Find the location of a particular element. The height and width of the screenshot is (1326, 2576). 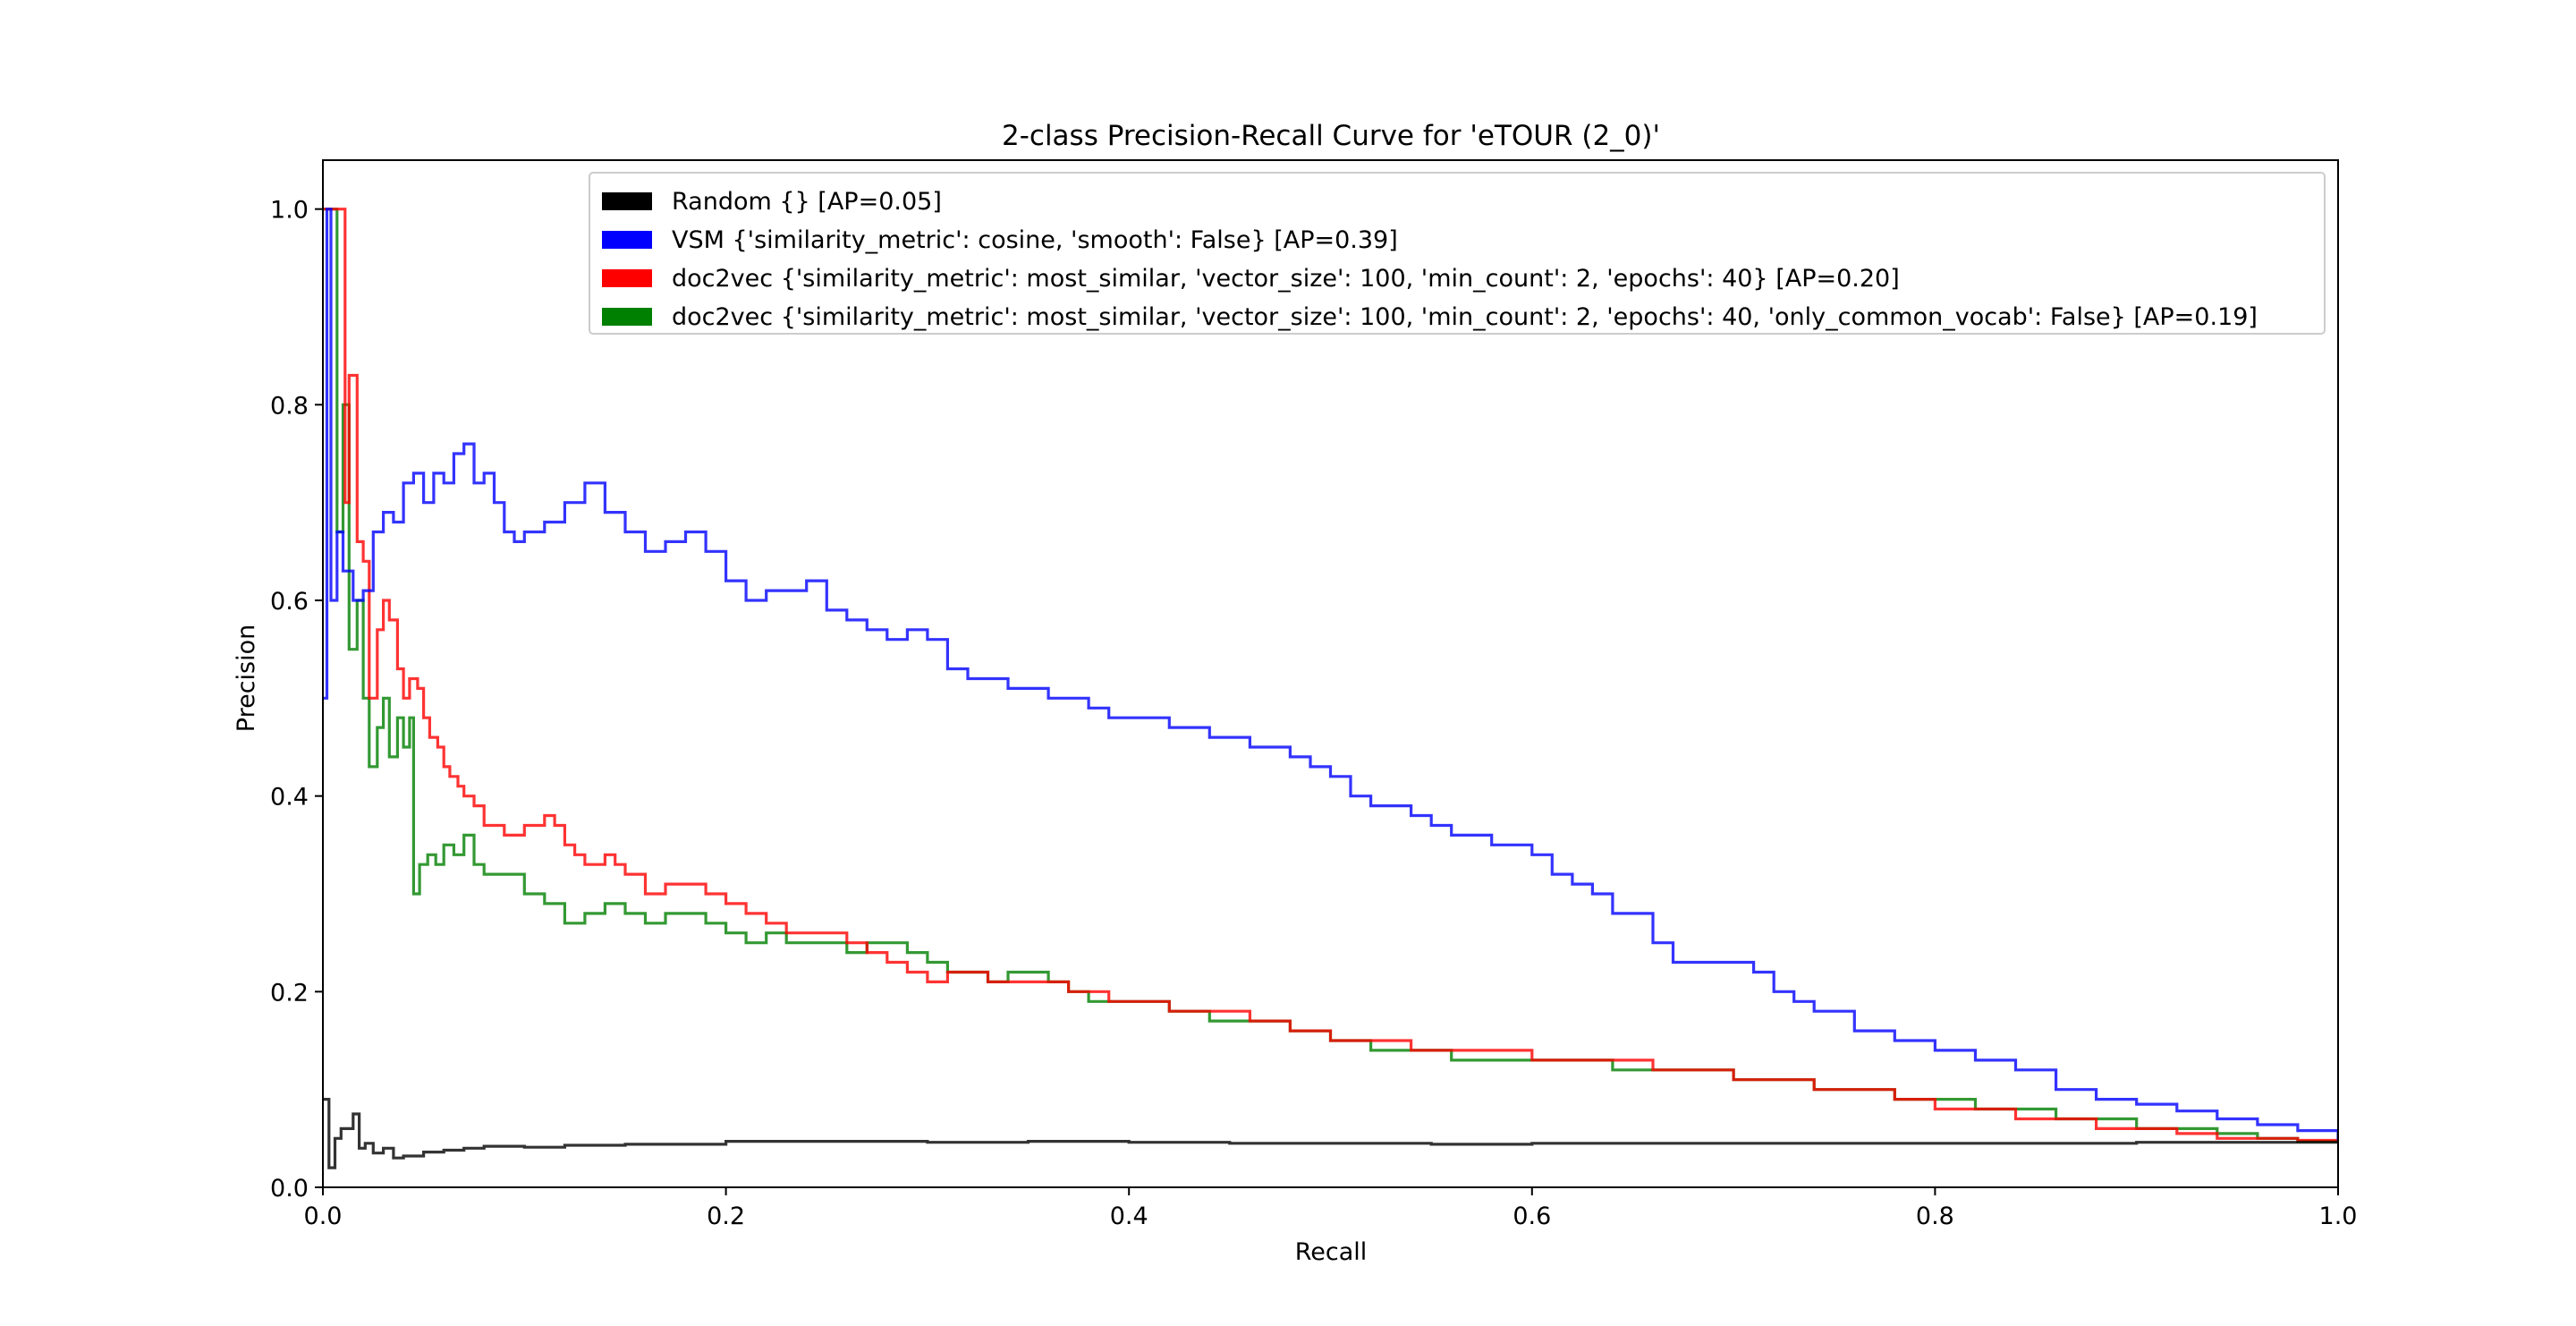

y-axis-label: Precision is located at coordinates (246, 678).